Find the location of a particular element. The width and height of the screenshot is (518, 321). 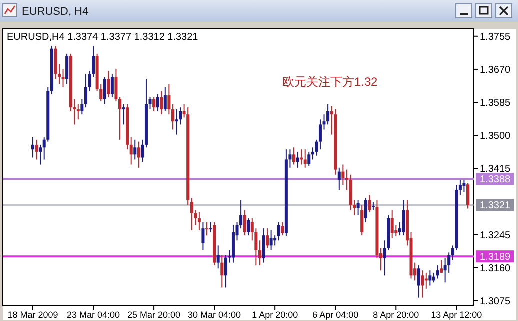

y-tick-label: 1.3075 is located at coordinates (496, 302).